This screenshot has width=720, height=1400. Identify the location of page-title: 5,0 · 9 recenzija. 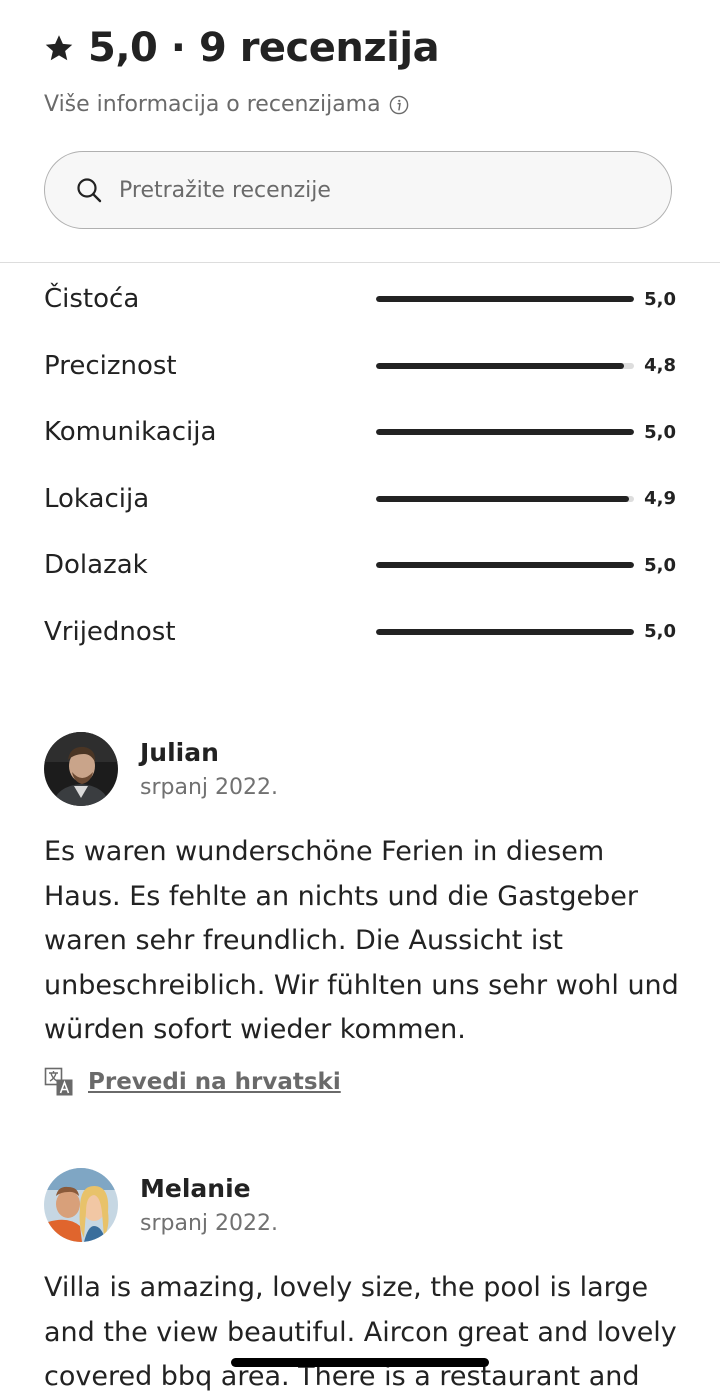
(264, 48).